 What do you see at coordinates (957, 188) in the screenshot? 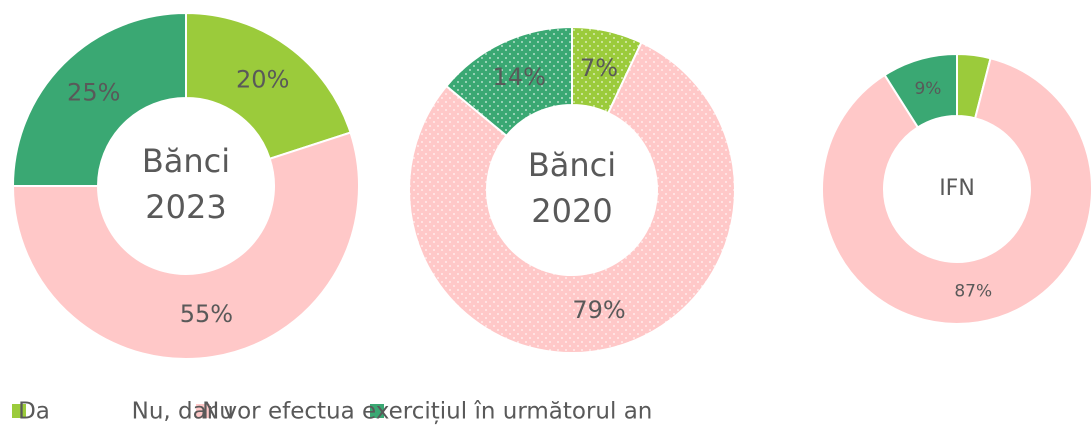
I see `center-label: IFN` at bounding box center [957, 188].